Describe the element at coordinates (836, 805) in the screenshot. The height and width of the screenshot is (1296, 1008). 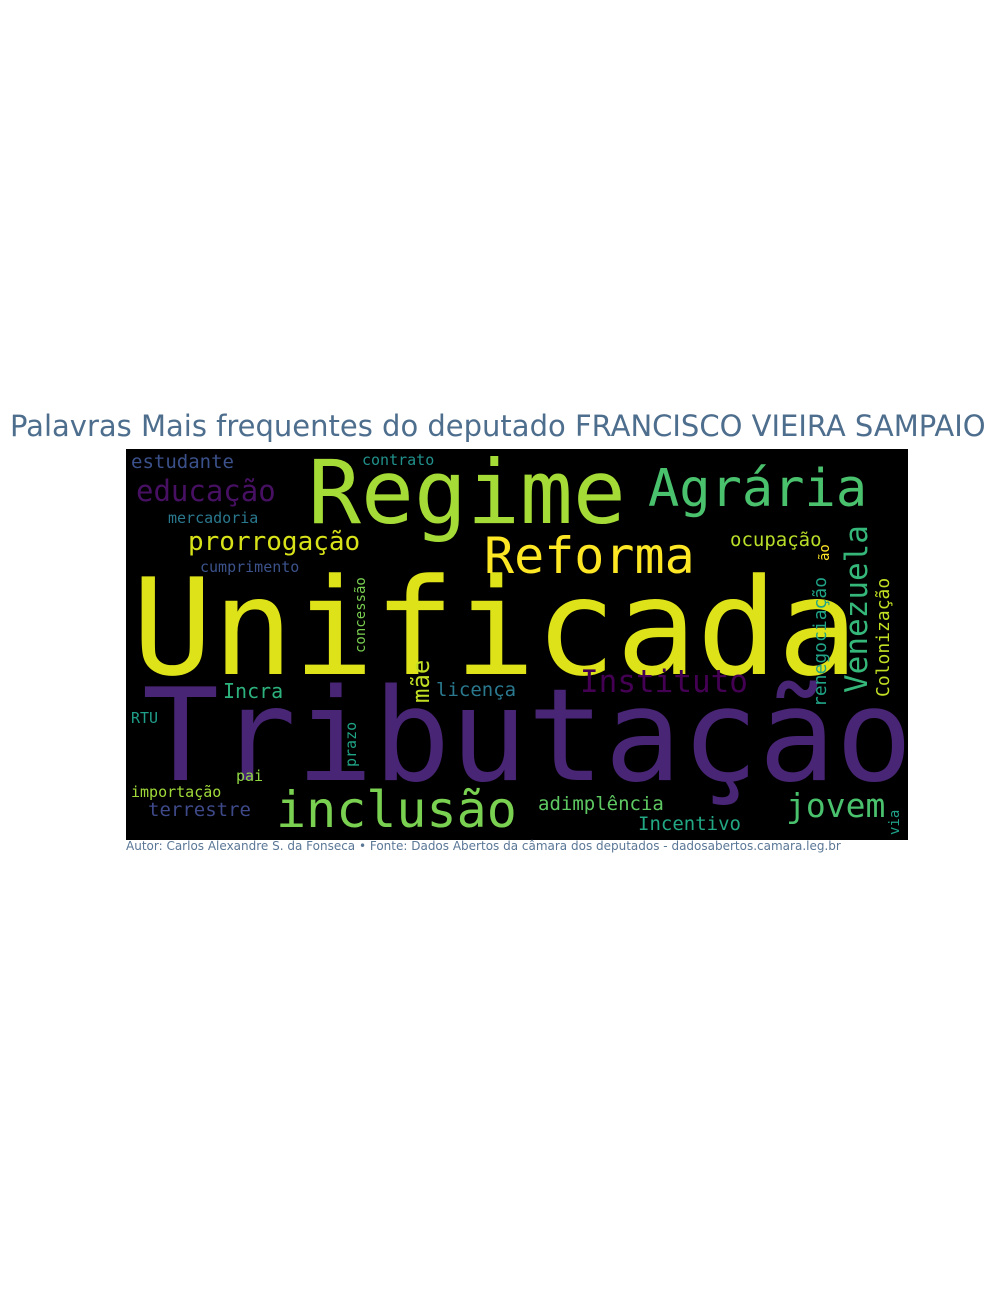
I see `word-jovem: jovem` at that location.